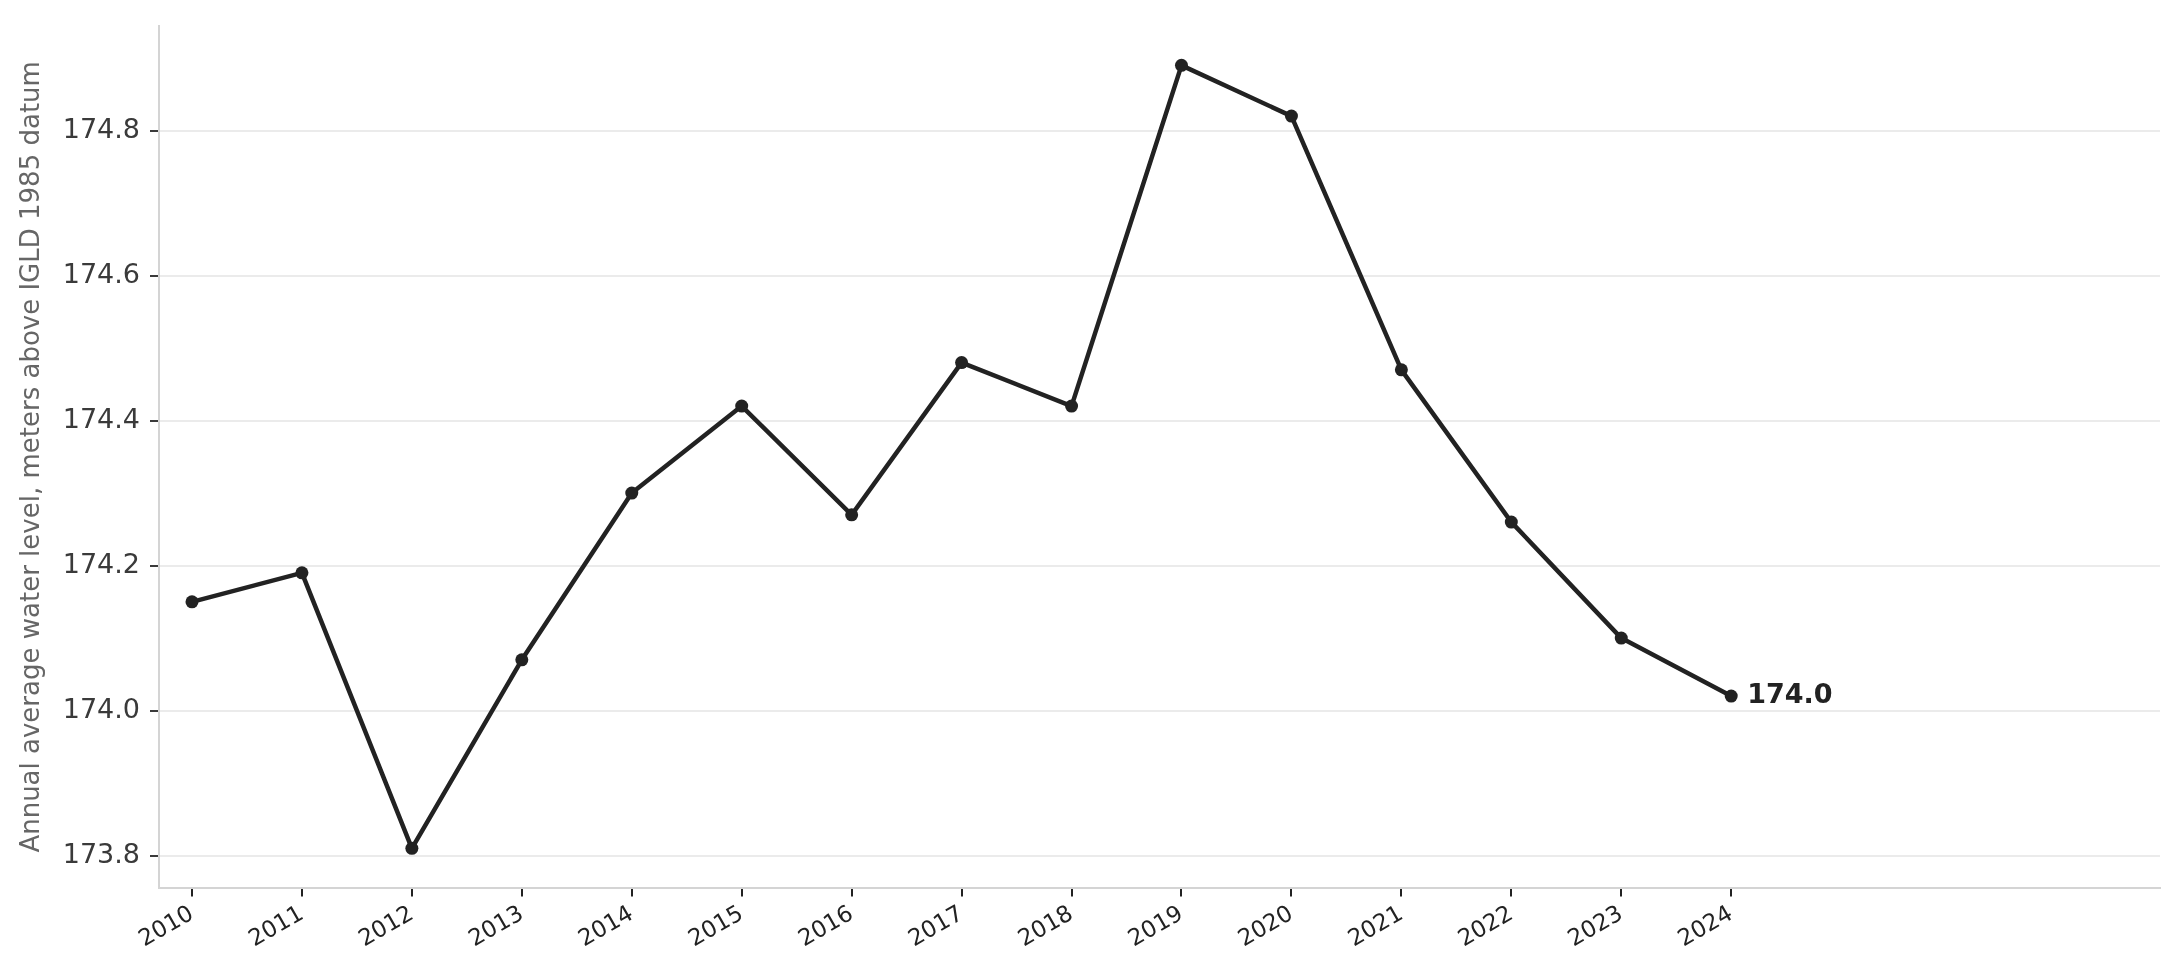  I want to click on y-tick-label: 174.6, so click(101, 273).